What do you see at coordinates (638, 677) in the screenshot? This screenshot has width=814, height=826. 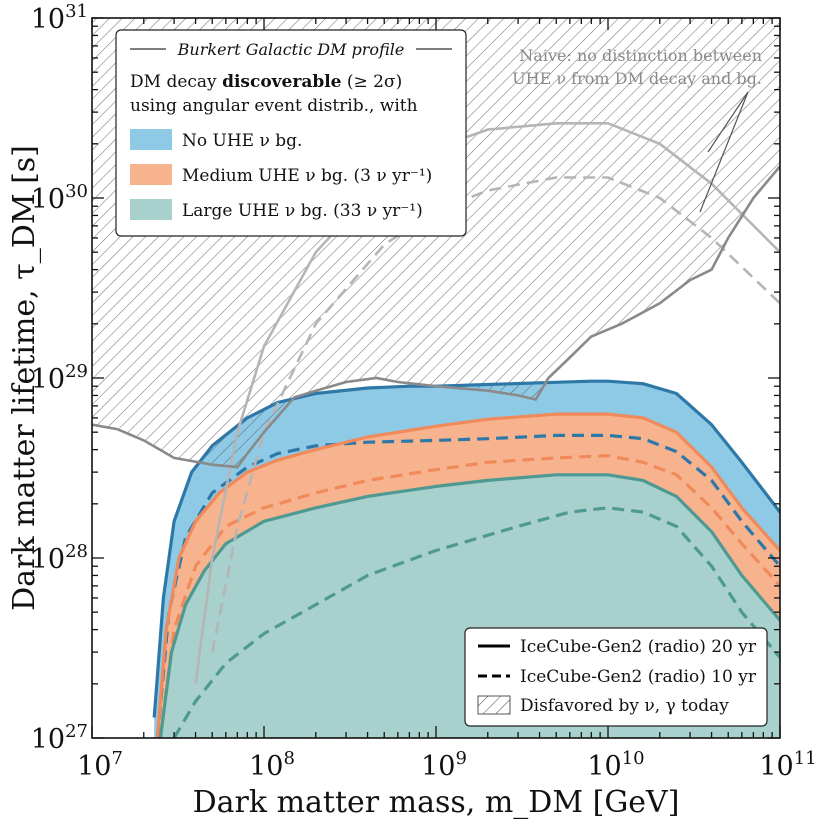 I see `legend-label-10yr: IceCube-Gen2 (radio) 10 yr` at bounding box center [638, 677].